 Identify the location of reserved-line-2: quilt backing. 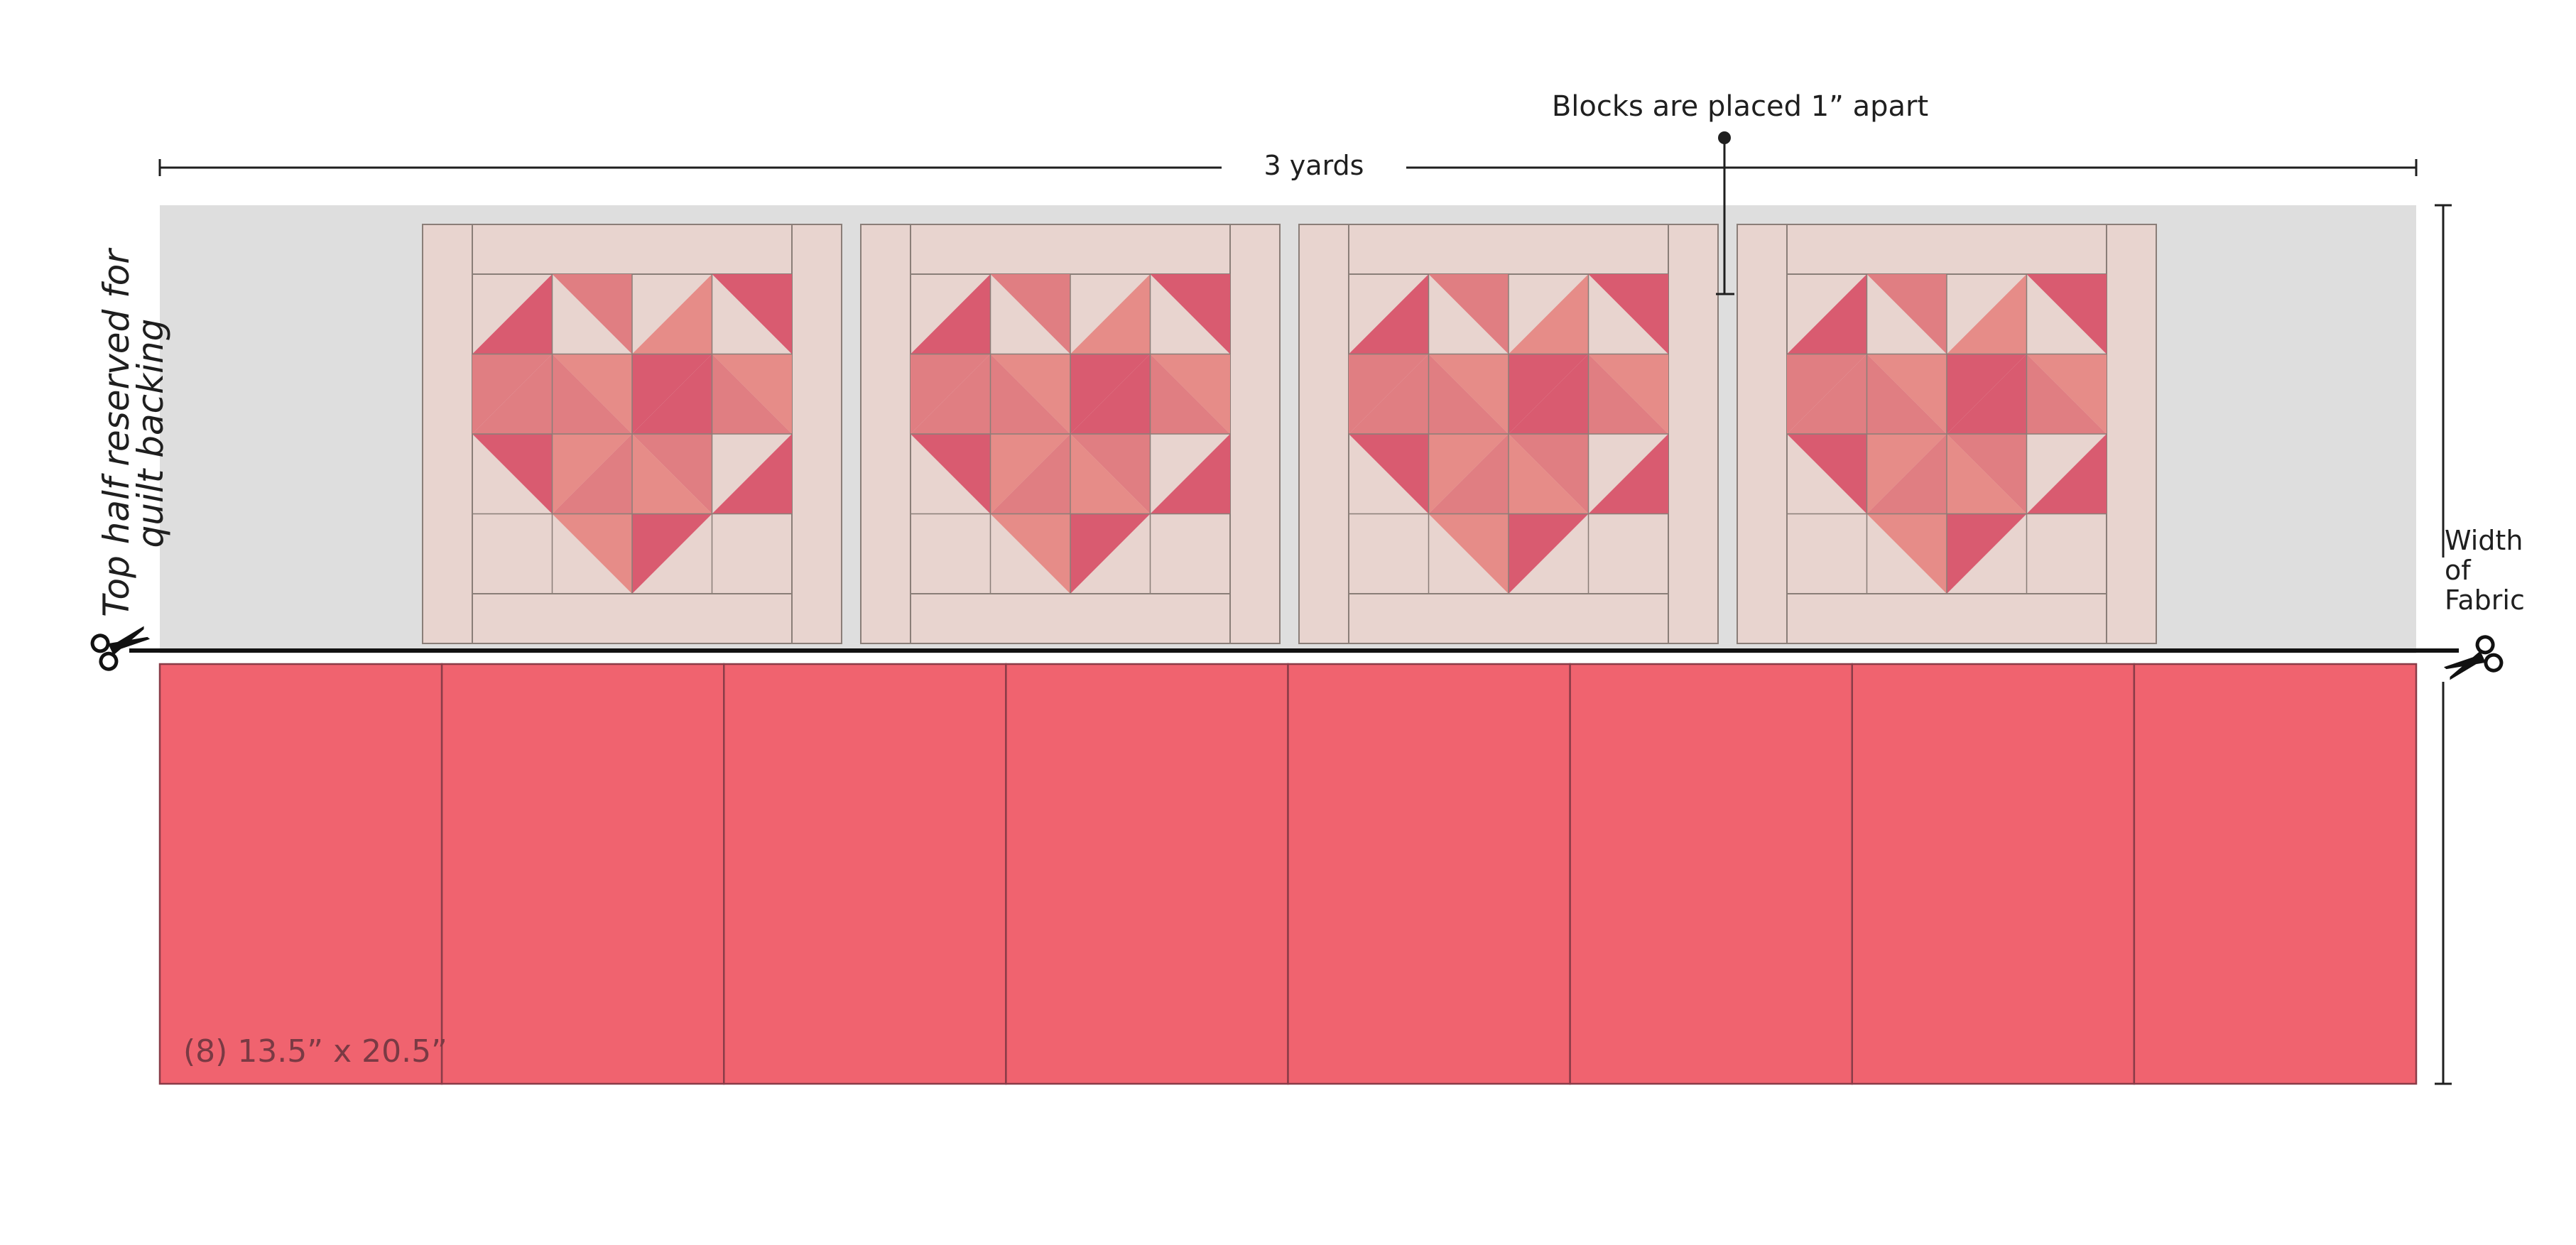
(150, 433).